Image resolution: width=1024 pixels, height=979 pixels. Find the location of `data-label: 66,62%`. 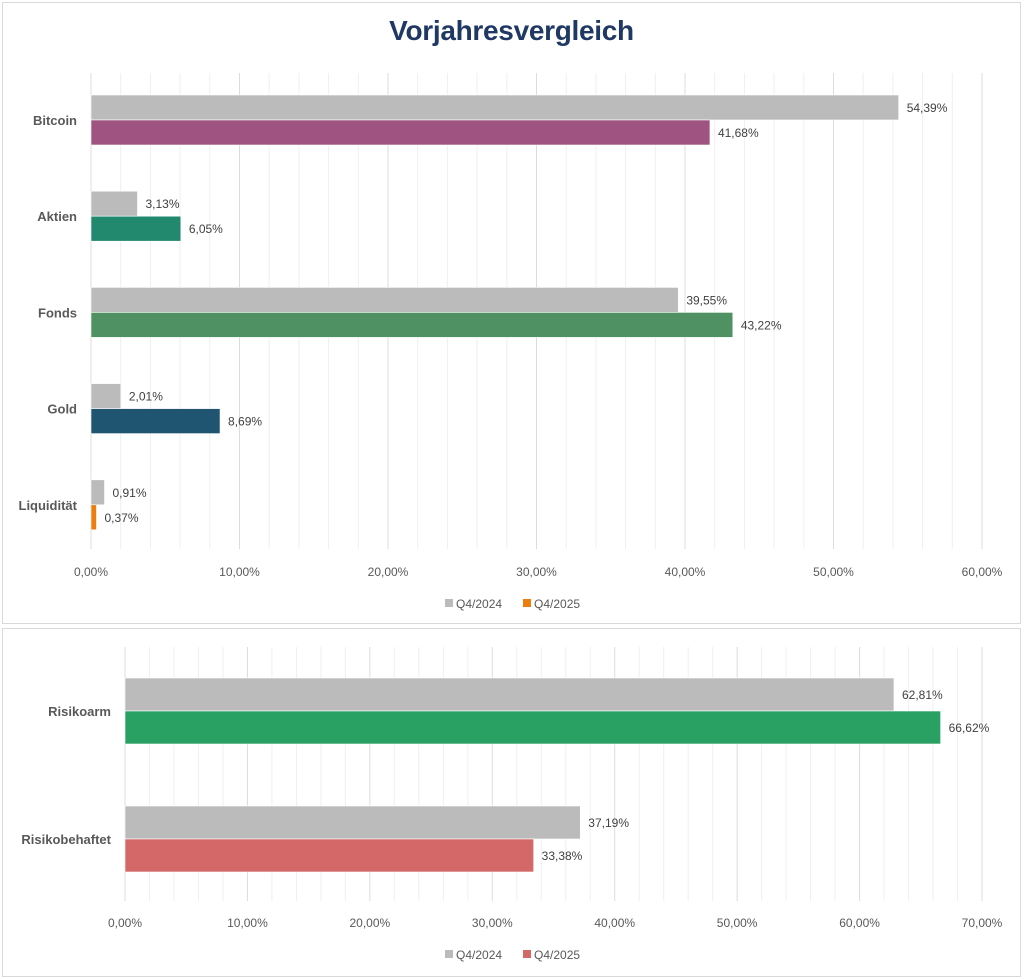

data-label: 66,62% is located at coordinates (969, 728).